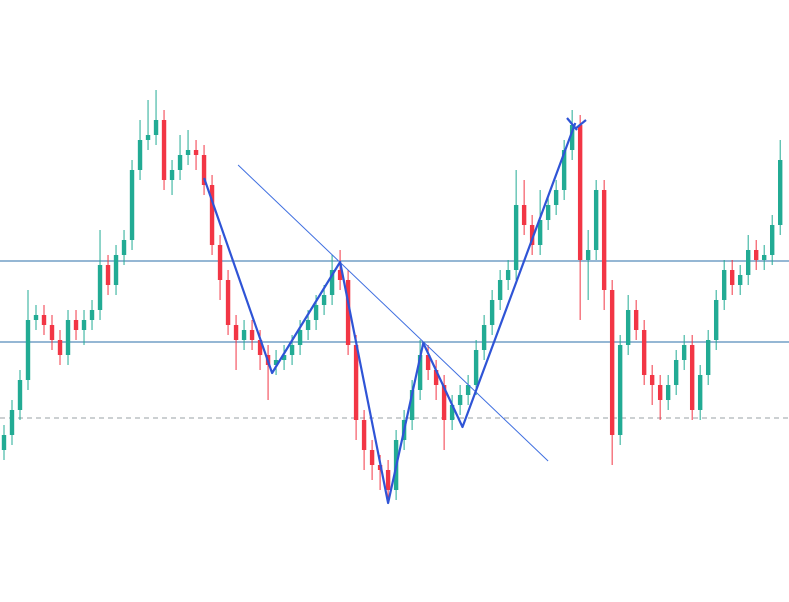 The height and width of the screenshot is (602, 789). I want to click on end-marker, so click(576, 124).